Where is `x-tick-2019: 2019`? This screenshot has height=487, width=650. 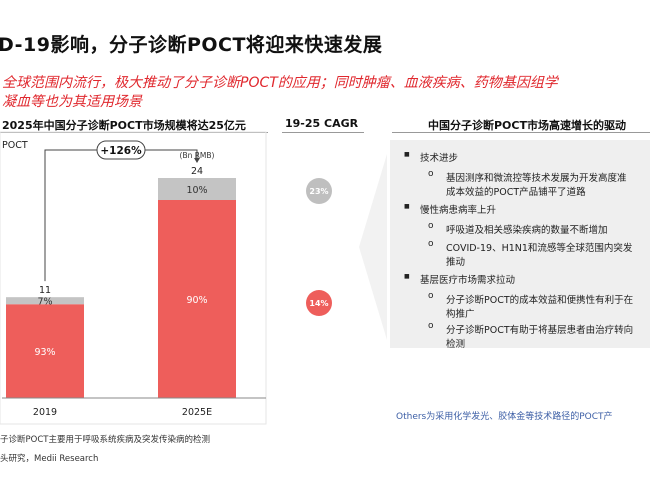 x-tick-2019: 2019 is located at coordinates (45, 412).